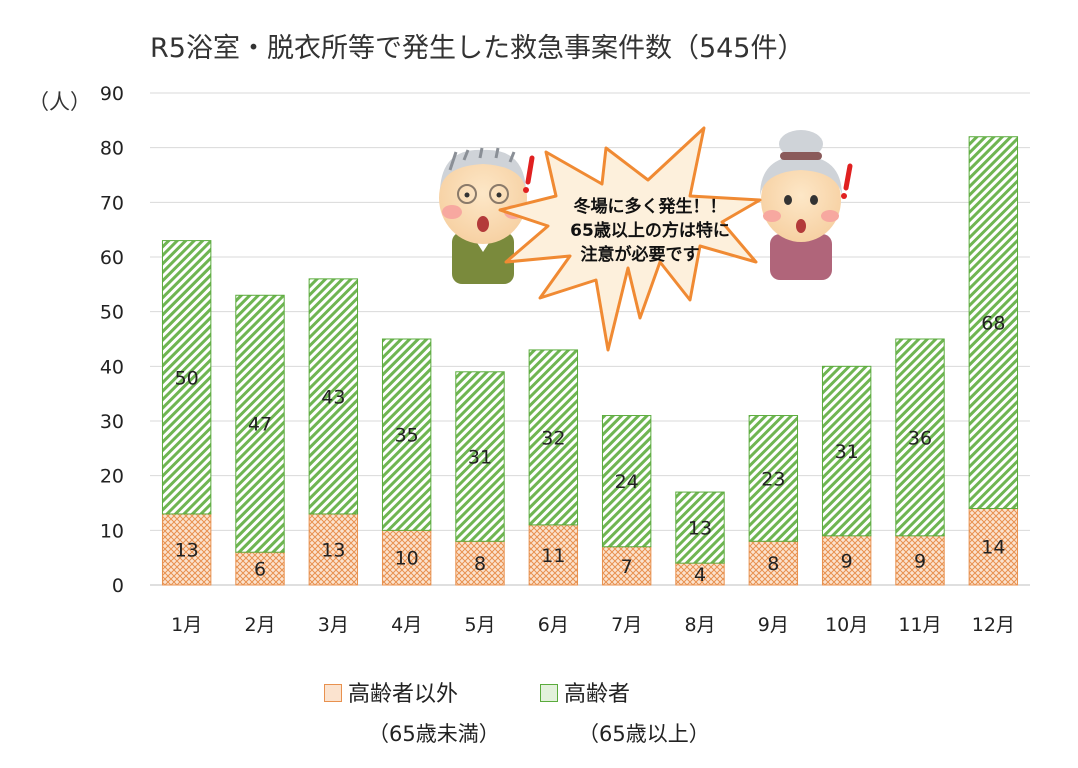 Image resolution: width=1078 pixels, height=768 pixels. What do you see at coordinates (479, 625) in the screenshot?
I see `x-tick-label: 5月` at bounding box center [479, 625].